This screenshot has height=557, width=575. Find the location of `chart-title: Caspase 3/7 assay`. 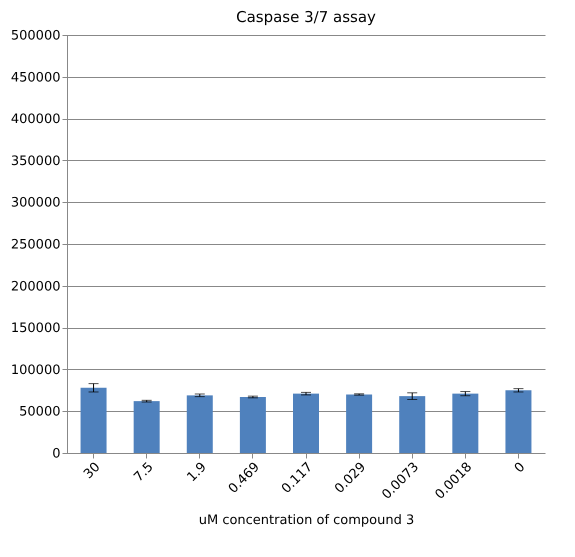

chart-title: Caspase 3/7 assay is located at coordinates (306, 17).